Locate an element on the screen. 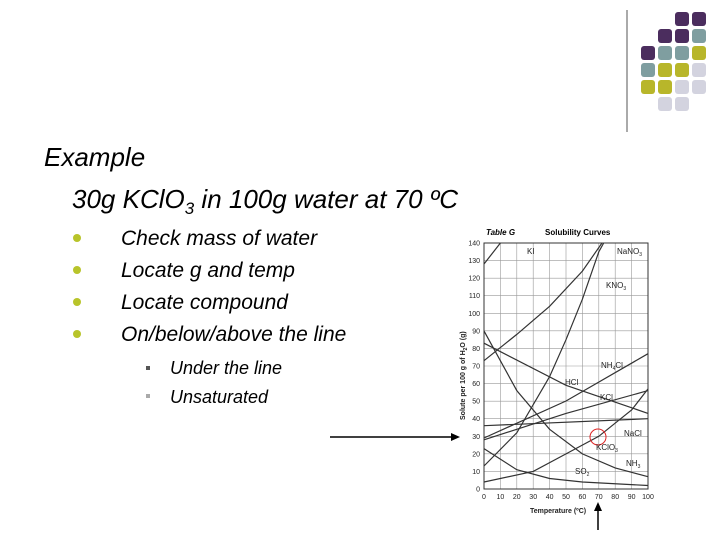 Image resolution: width=720 pixels, height=540 pixels. y-tick-label: 40 is located at coordinates (476, 419).